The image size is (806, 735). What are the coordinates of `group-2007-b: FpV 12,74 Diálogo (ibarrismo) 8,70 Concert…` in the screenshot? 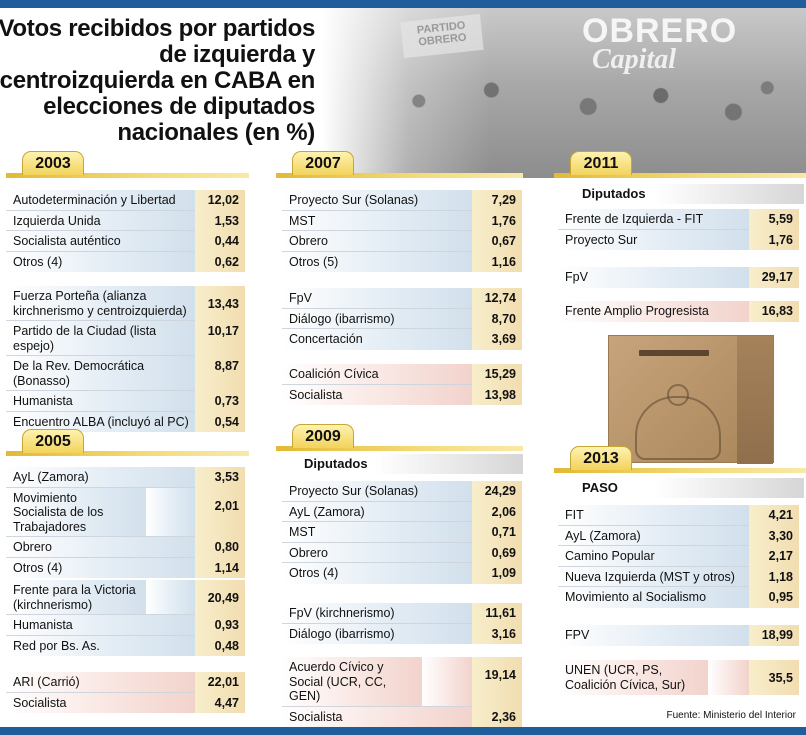 It's located at (402, 319).